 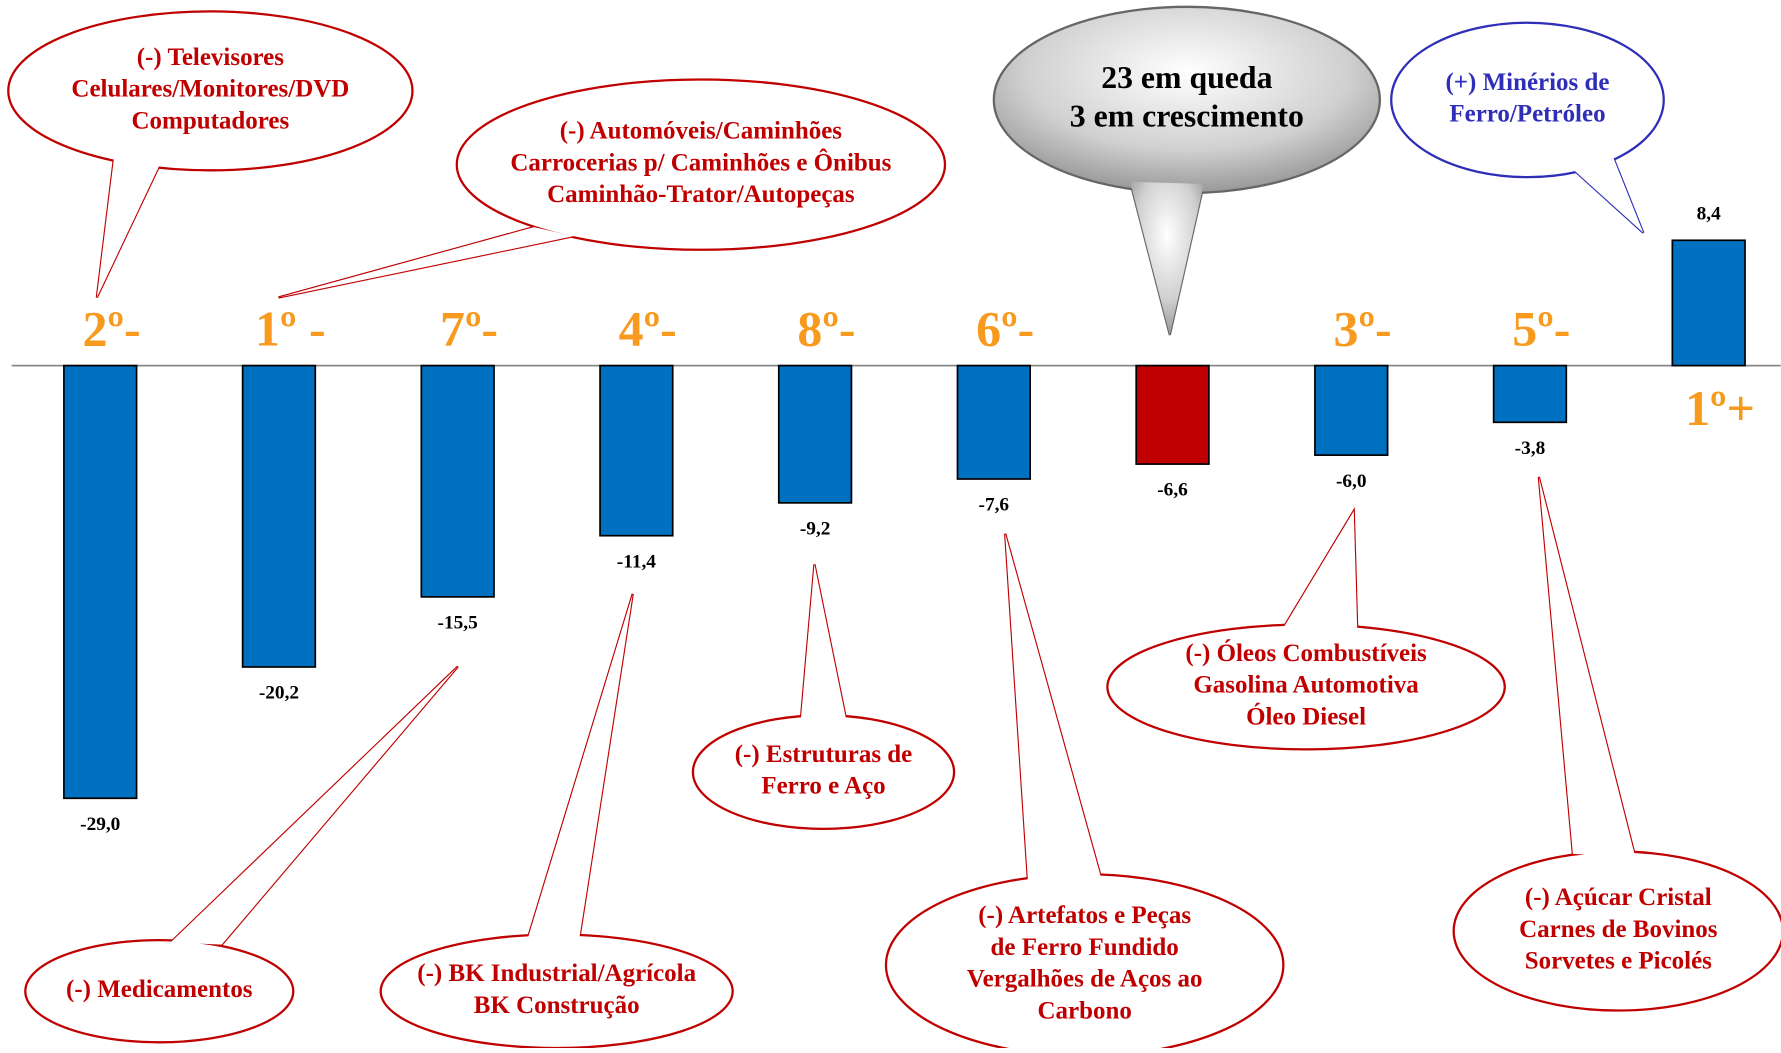 I want to click on callout-text: Sorvetes e Picolés, so click(x=1618, y=961).